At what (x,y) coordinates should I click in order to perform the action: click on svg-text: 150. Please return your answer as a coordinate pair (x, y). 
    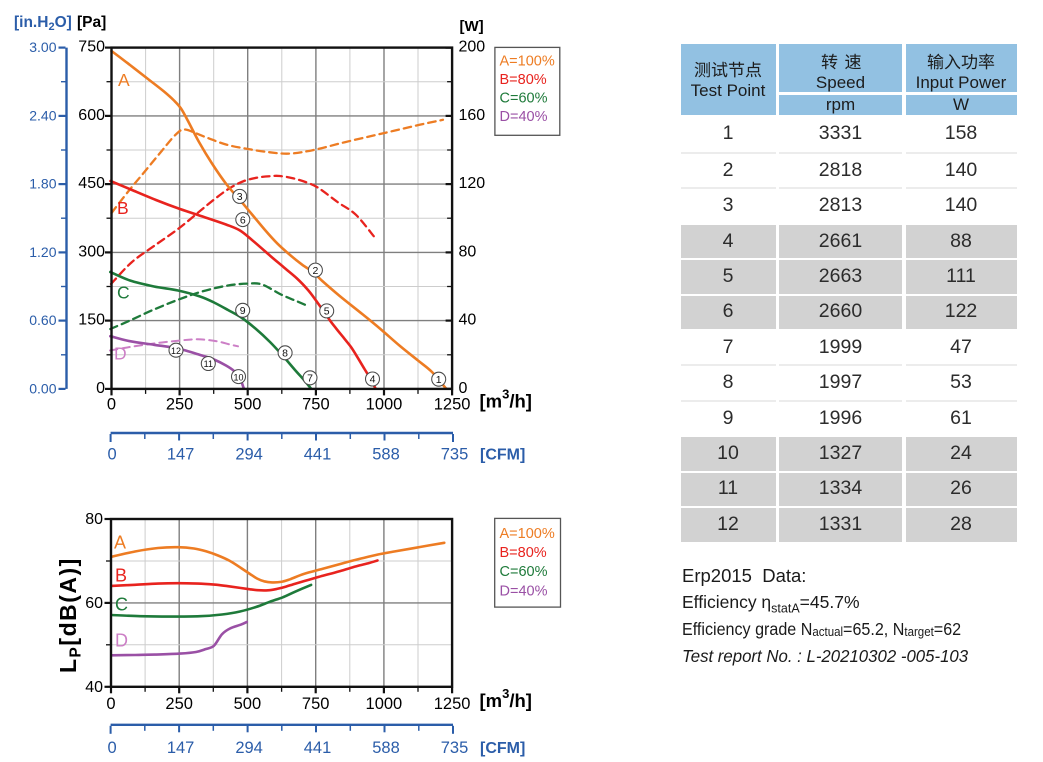
    Looking at the image, I should click on (91, 320).